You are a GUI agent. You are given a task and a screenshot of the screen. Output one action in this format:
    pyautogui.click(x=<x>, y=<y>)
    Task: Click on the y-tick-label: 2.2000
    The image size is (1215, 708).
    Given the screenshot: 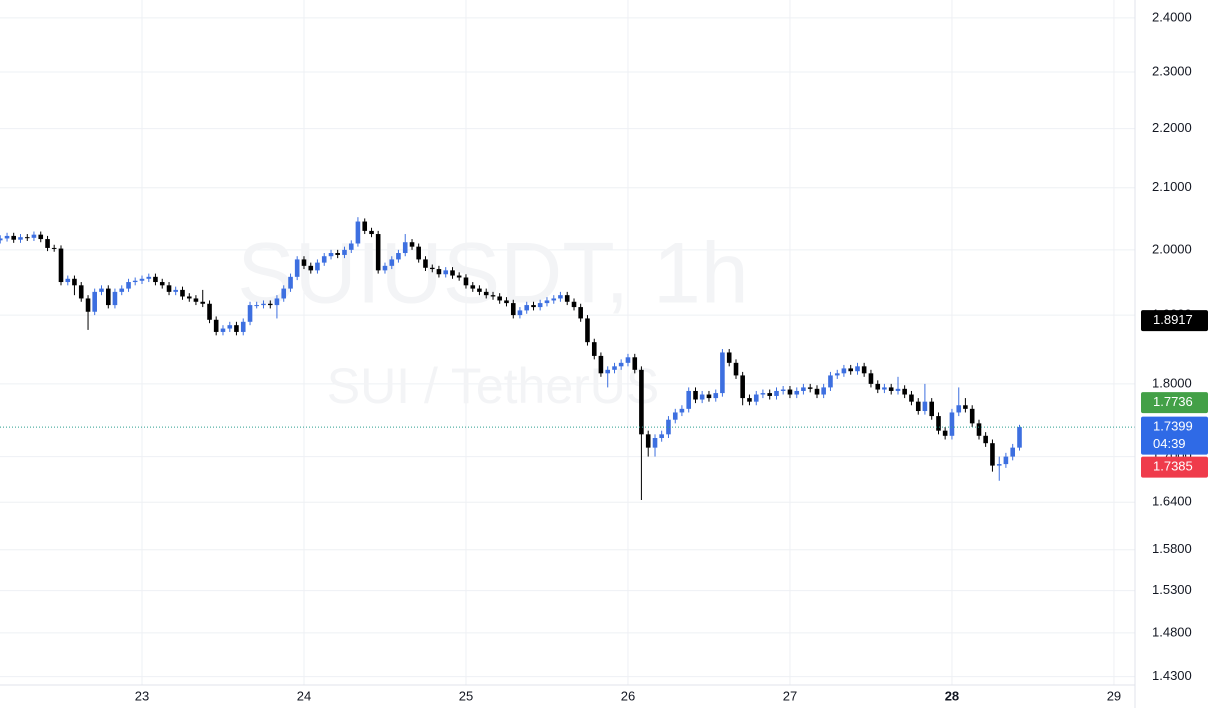 What is the action you would take?
    pyautogui.click(x=1172, y=127)
    